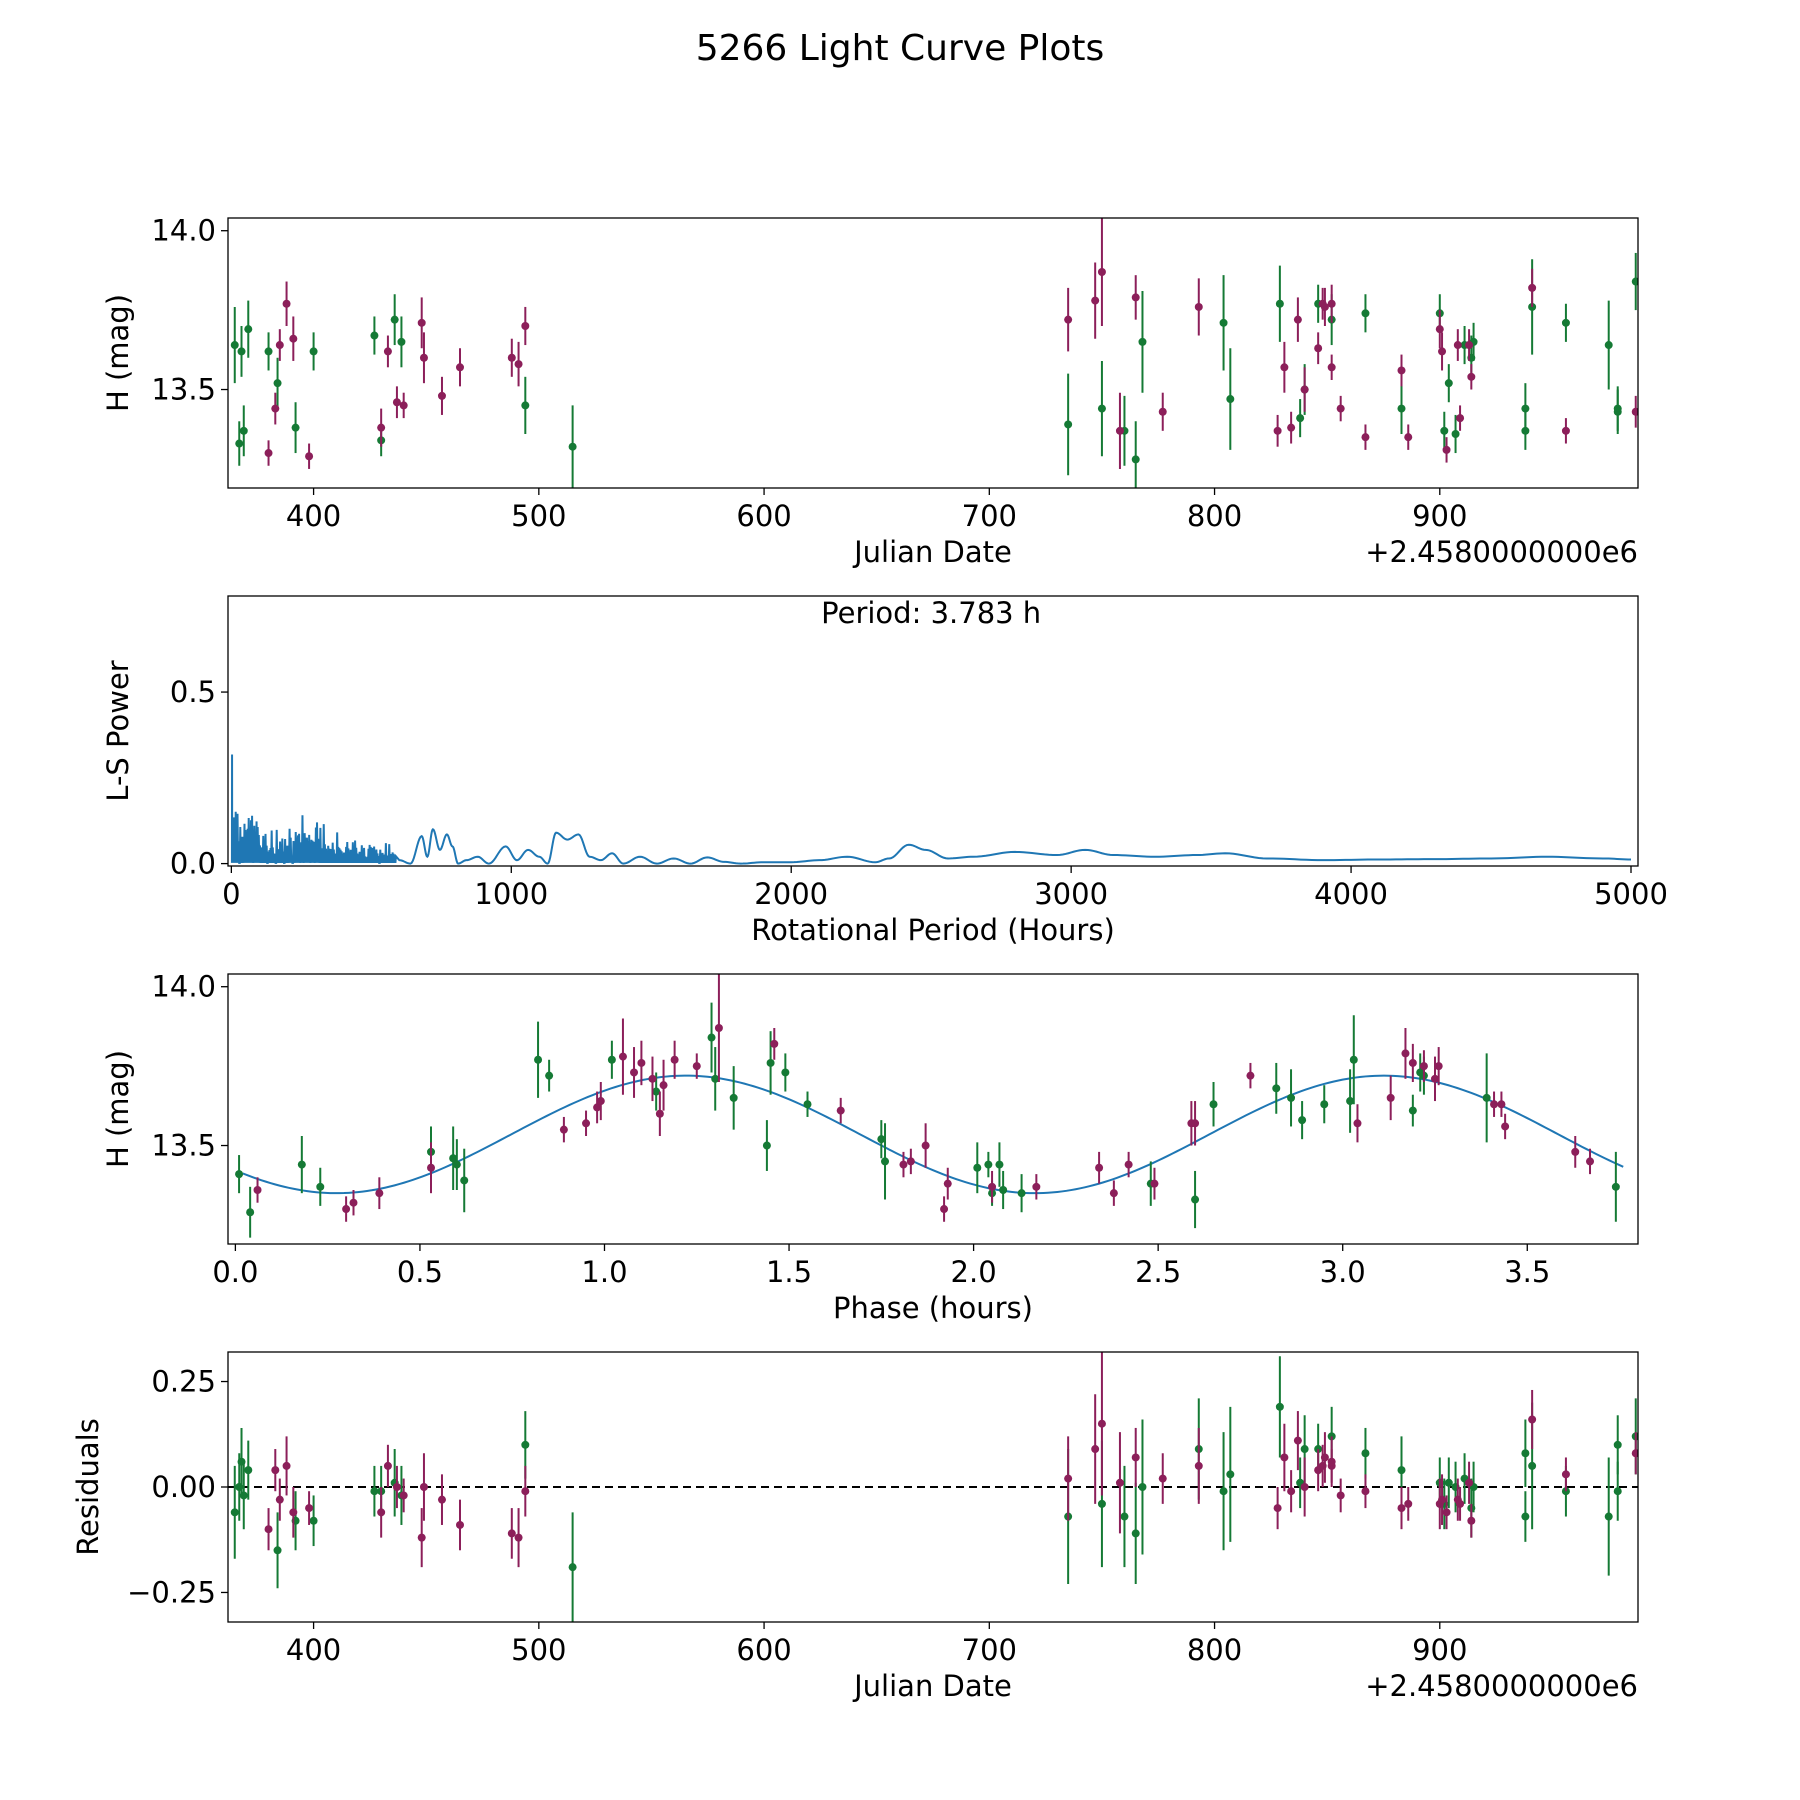  Describe the element at coordinates (118, 730) in the screenshot. I see `y-axis-label: L-S Power` at that location.